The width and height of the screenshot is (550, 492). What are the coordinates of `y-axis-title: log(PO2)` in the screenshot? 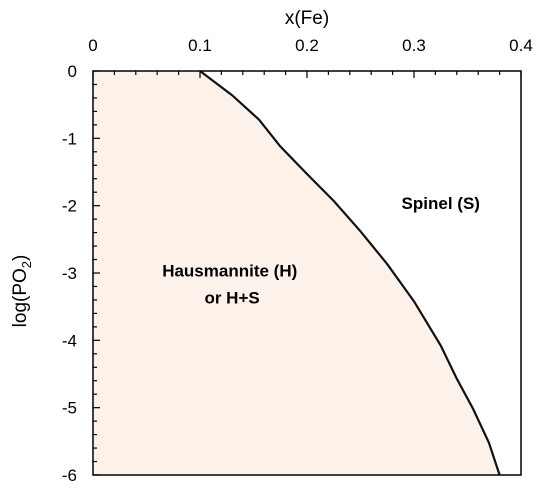 It's located at (22, 291).